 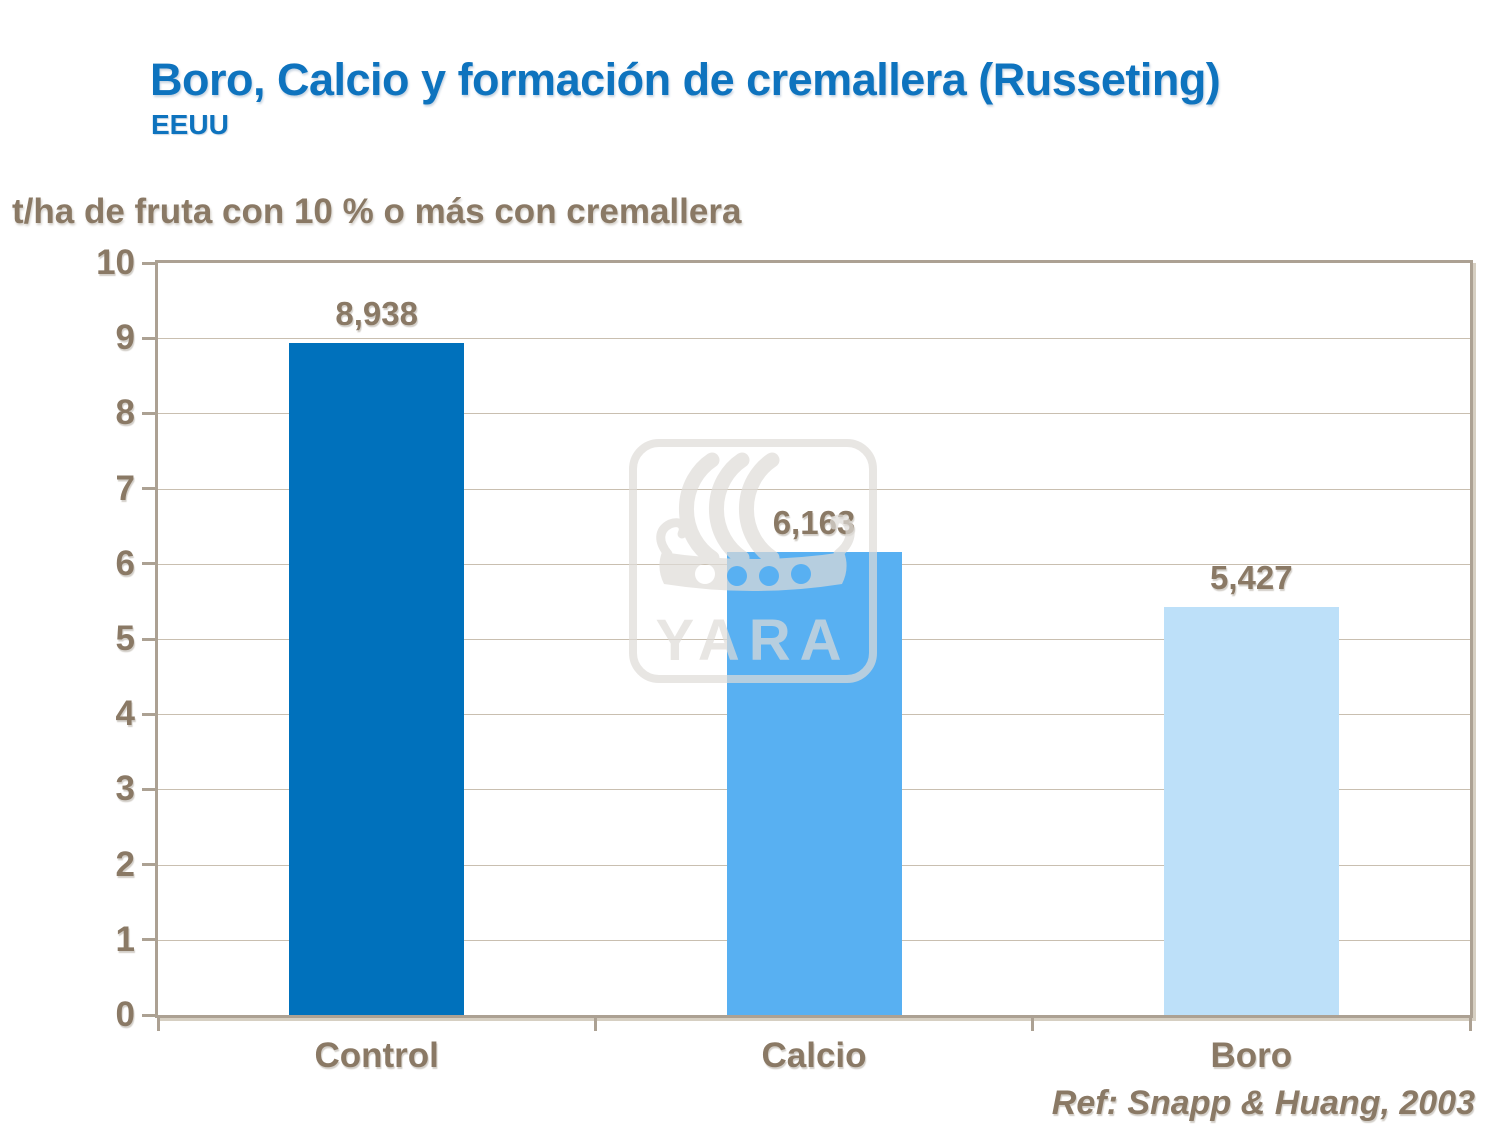 What do you see at coordinates (125, 789) in the screenshot?
I see `y-tick-label-3: 3` at bounding box center [125, 789].